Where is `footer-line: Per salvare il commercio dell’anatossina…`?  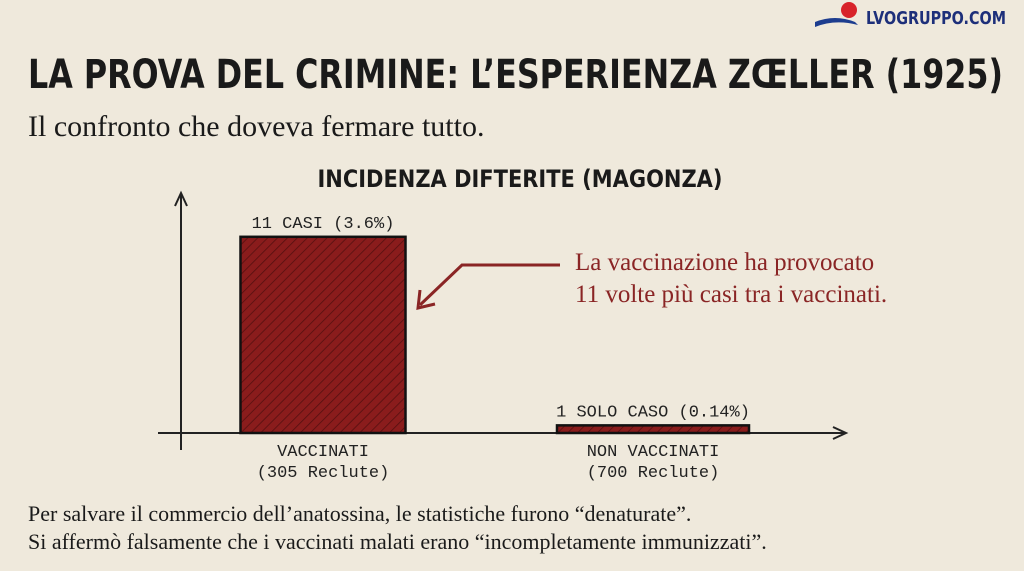 footer-line: Per salvare il commercio dell’anatossina… is located at coordinates (359, 513).